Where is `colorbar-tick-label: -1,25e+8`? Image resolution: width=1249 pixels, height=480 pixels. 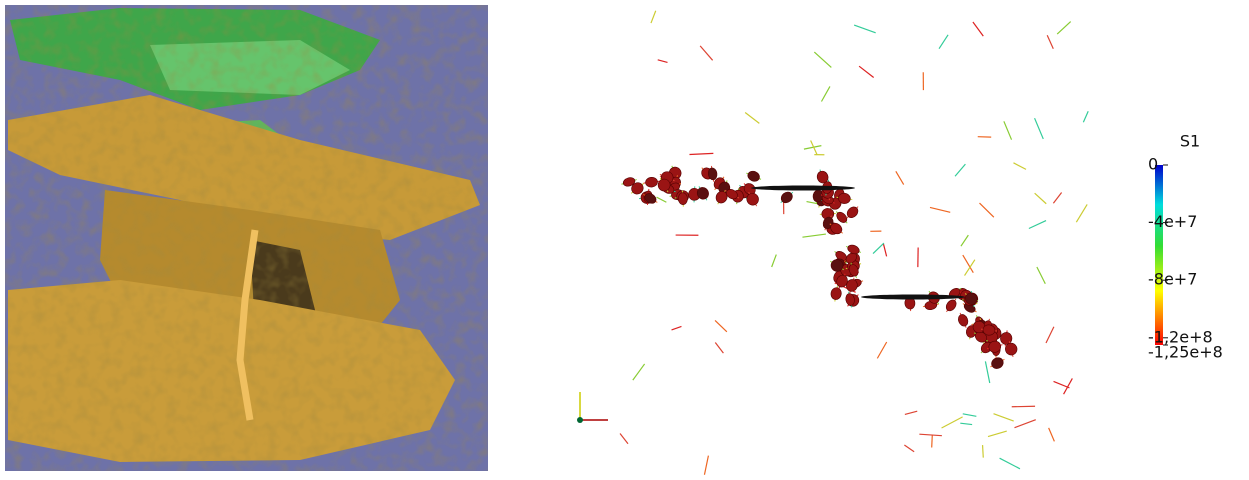 colorbar-tick-label: -1,25e+8 is located at coordinates (1185, 351).